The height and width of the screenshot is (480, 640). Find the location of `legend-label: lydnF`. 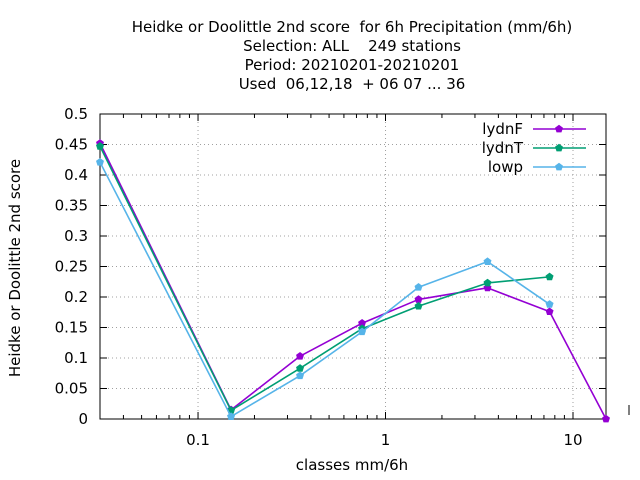

legend-label: lydnF is located at coordinates (502, 129).